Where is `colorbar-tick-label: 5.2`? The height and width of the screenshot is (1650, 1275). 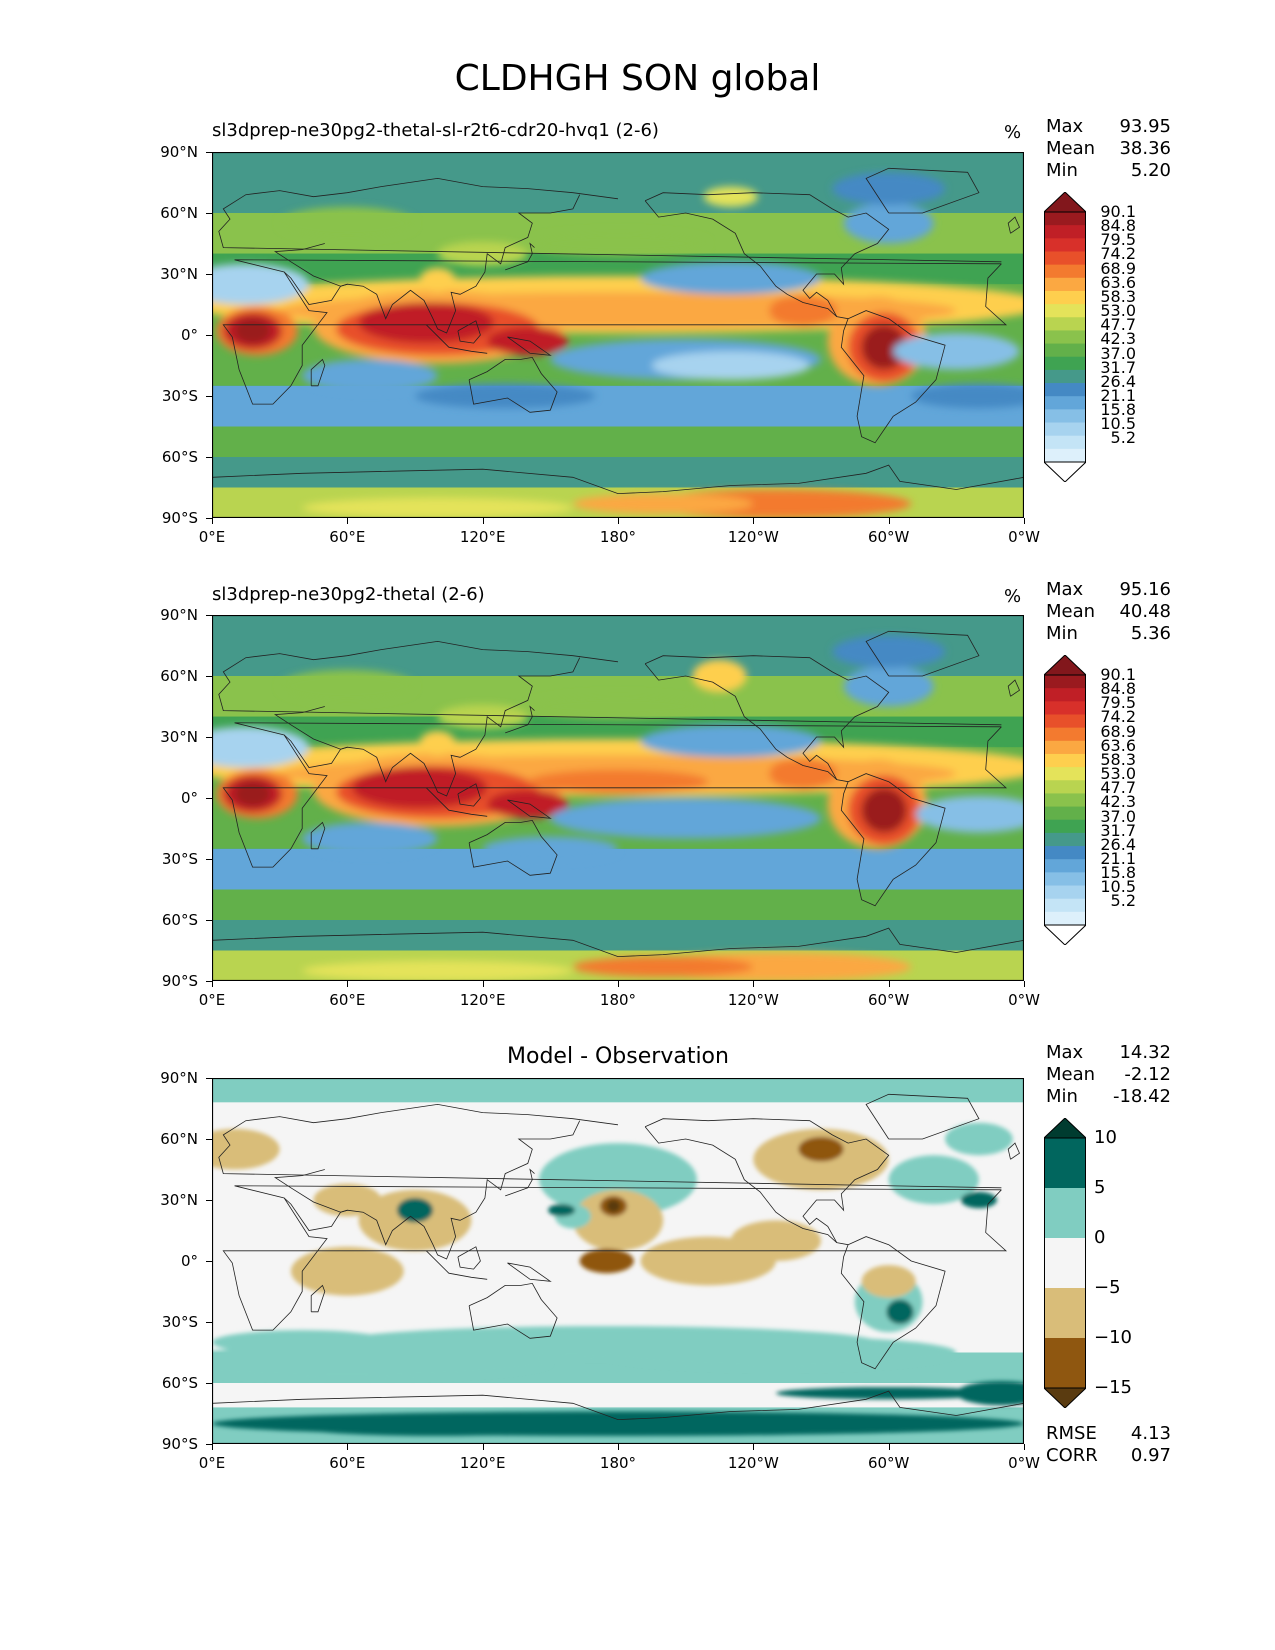 colorbar-tick-label: 5.2 is located at coordinates (1123, 901).